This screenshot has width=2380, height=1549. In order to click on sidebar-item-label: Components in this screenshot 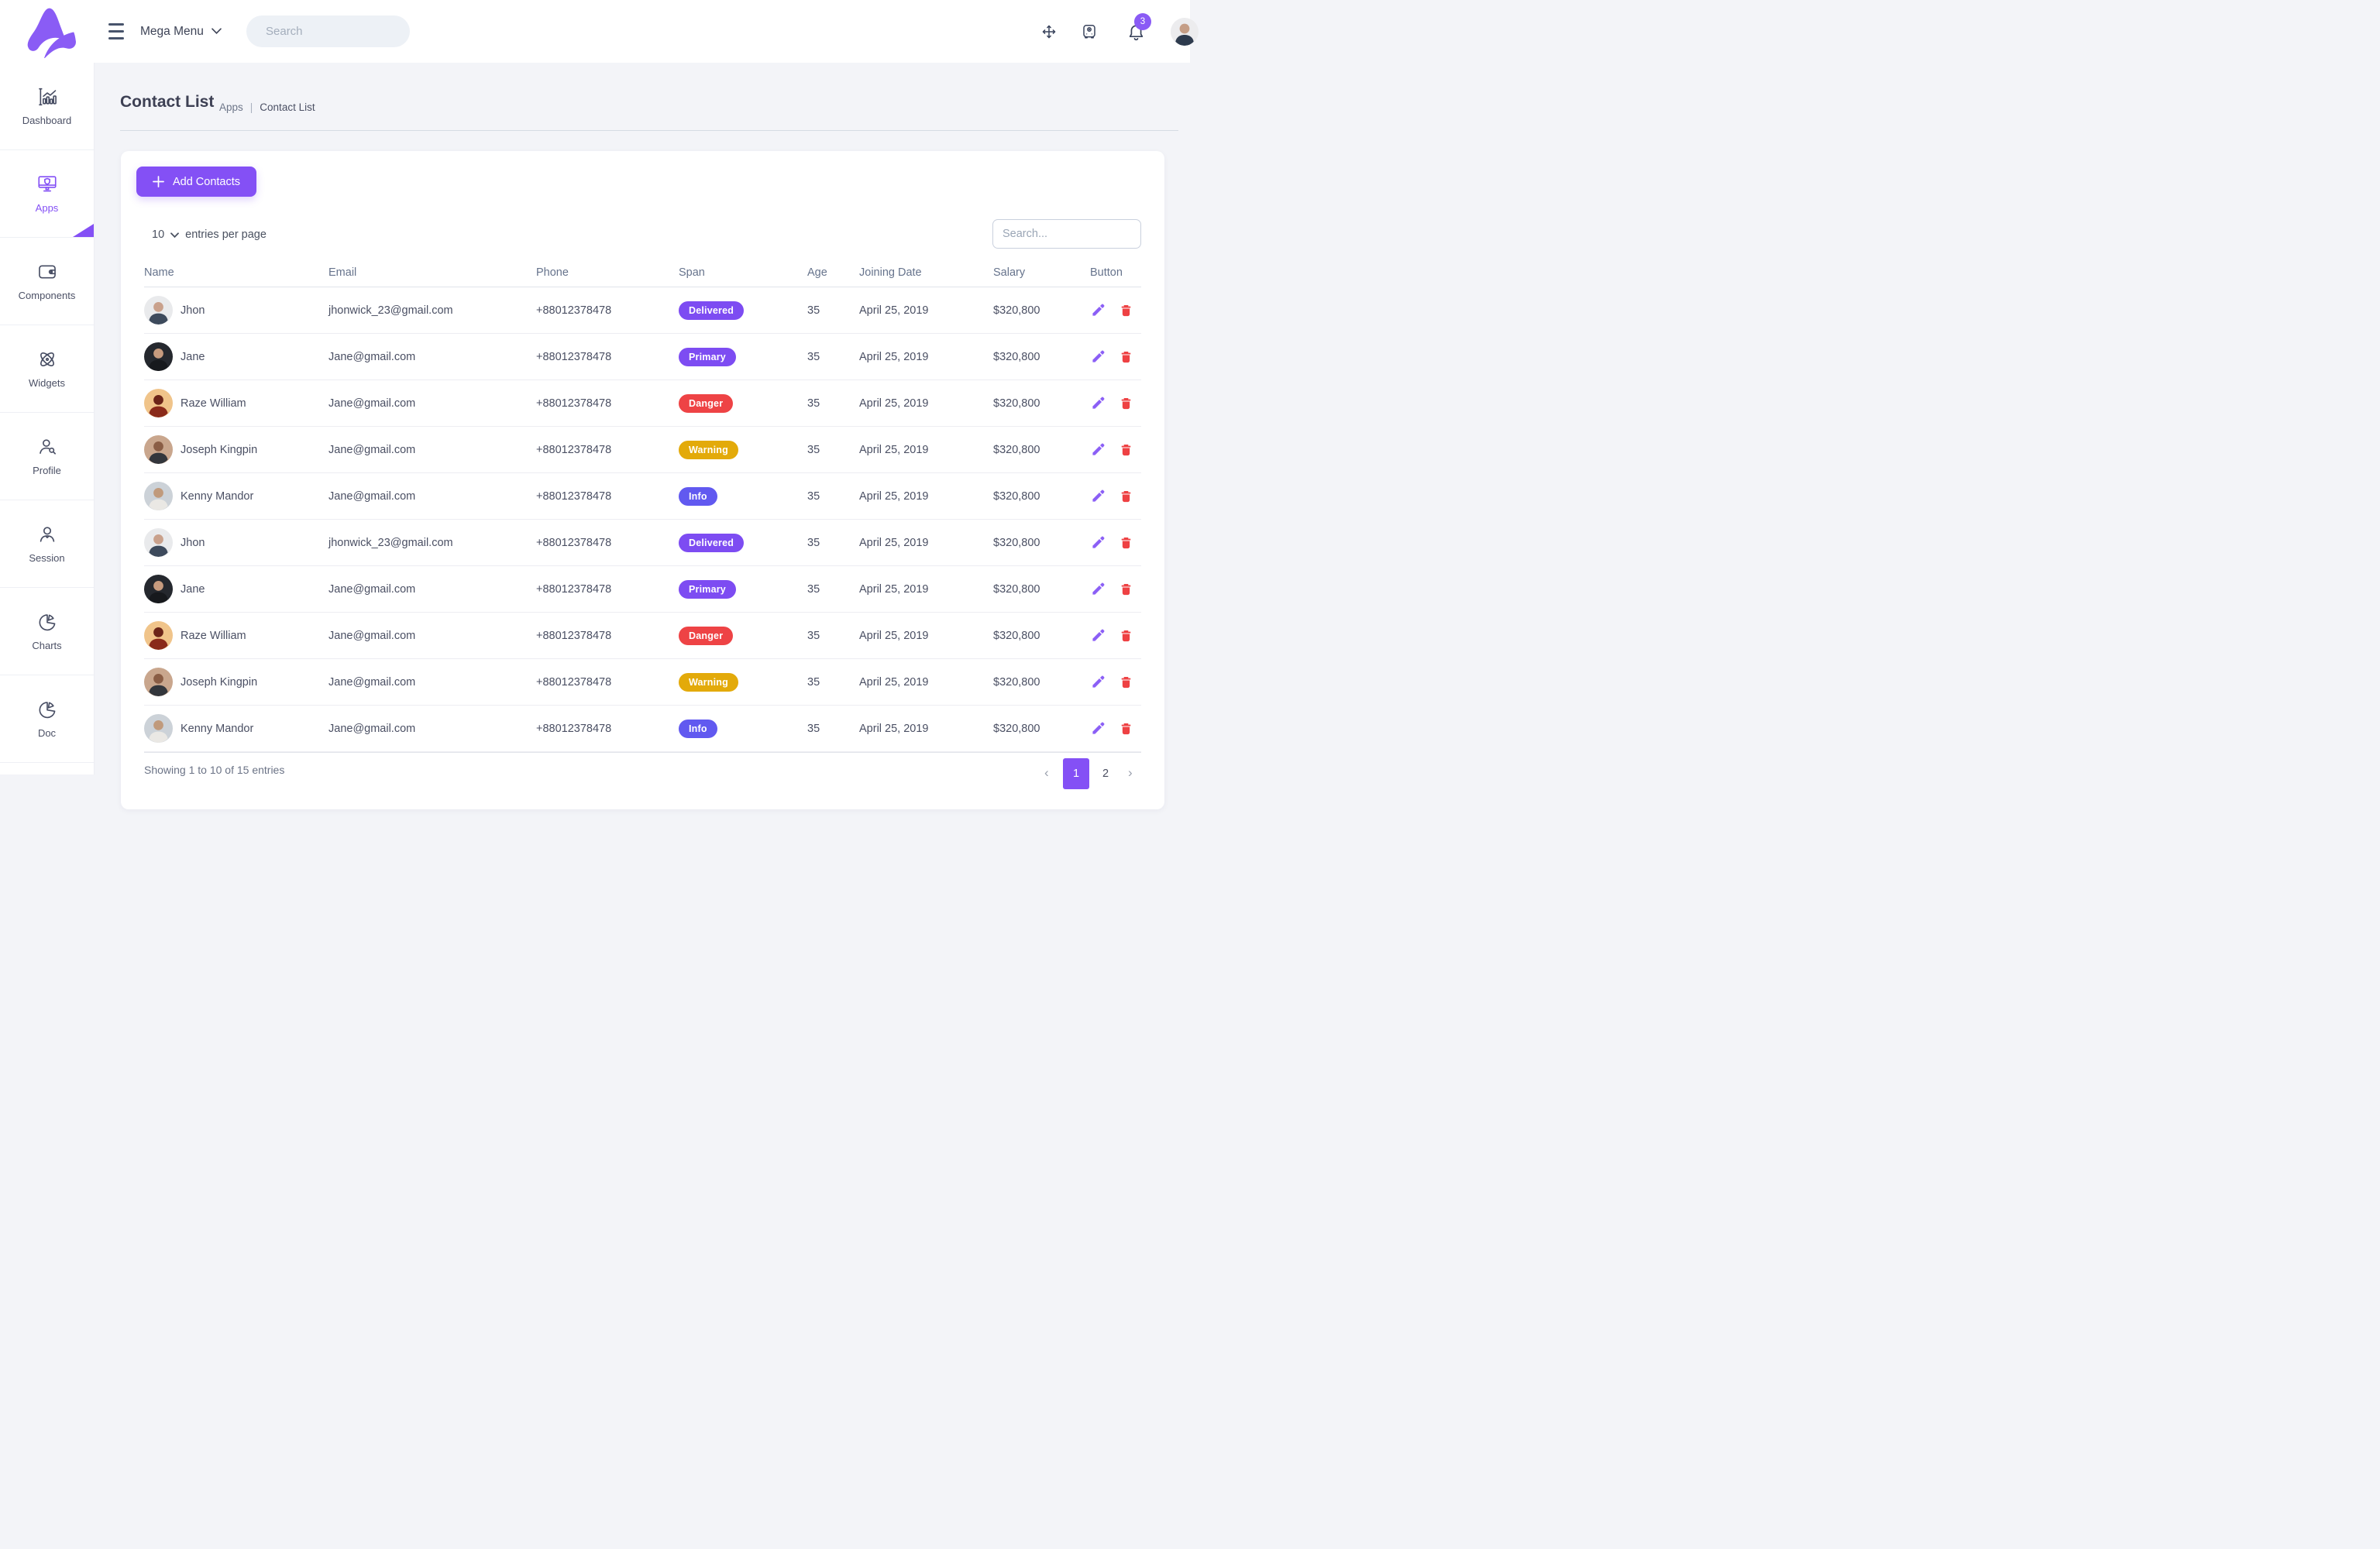, I will do `click(47, 295)`.